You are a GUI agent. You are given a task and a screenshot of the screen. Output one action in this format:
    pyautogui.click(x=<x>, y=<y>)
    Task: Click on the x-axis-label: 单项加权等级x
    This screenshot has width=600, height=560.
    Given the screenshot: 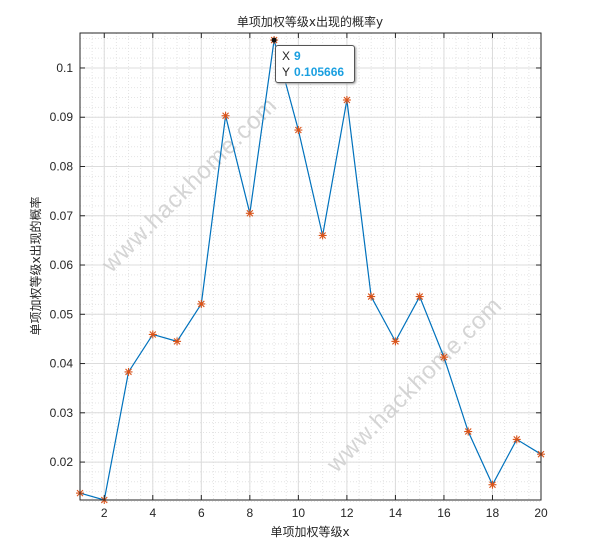 What is the action you would take?
    pyautogui.click(x=309, y=532)
    